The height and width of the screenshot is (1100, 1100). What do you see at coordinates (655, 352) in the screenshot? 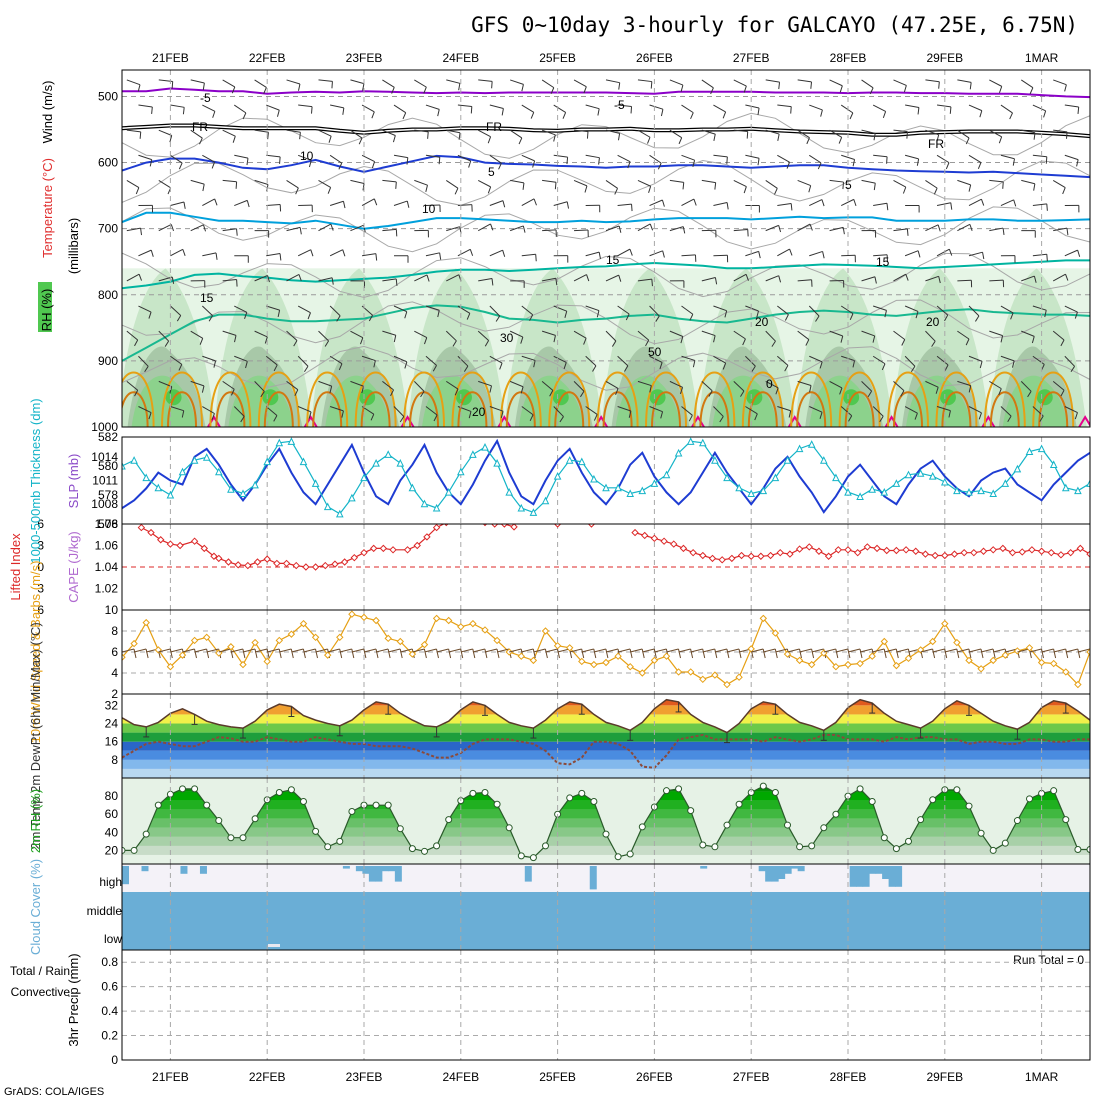
I see `rh-contour-label: 50` at bounding box center [655, 352].